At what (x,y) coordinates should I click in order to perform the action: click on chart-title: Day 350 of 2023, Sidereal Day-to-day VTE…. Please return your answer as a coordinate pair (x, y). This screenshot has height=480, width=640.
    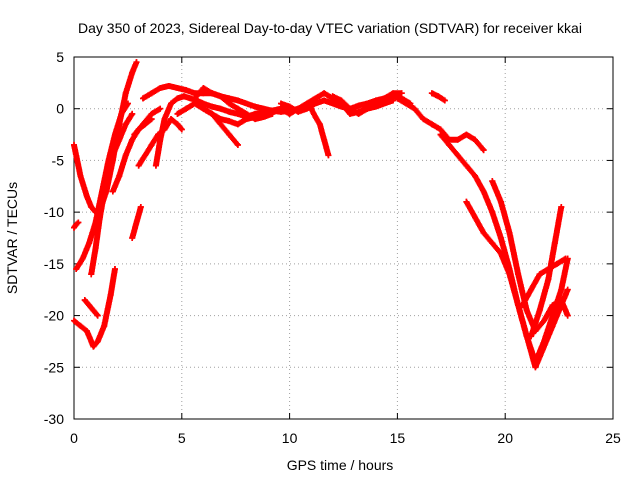
    Looking at the image, I should click on (330, 28).